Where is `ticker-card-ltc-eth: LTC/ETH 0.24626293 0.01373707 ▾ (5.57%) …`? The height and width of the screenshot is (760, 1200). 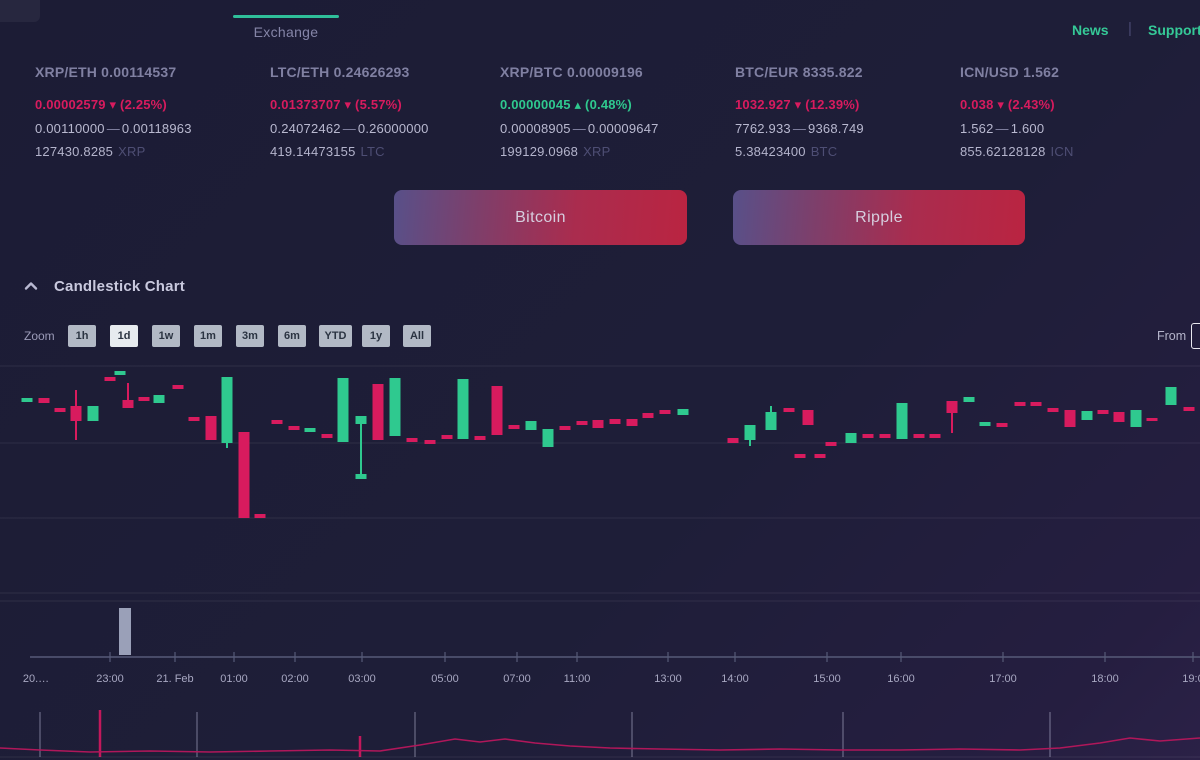 ticker-card-ltc-eth: LTC/ETH 0.24626293 0.01373707 ▾ (5.57%) … is located at coordinates (385, 114).